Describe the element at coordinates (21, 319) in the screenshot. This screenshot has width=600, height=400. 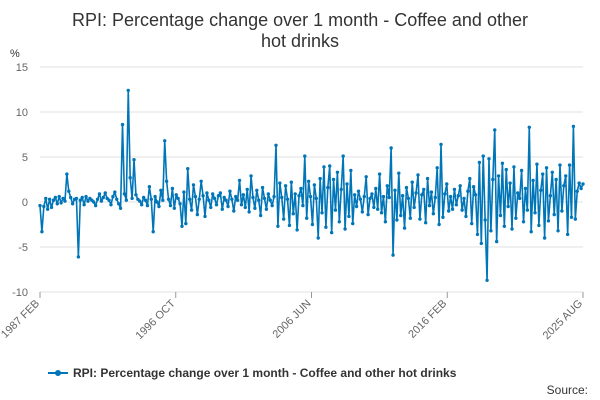
I see `x-tick-label: 1987 FEB` at that location.